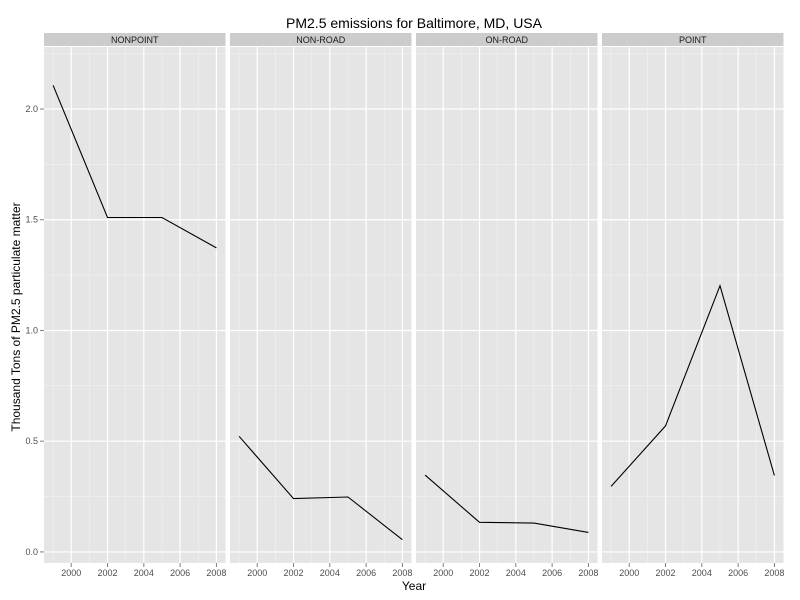  I want to click on y-tick-label: 2.0, so click(31, 109).